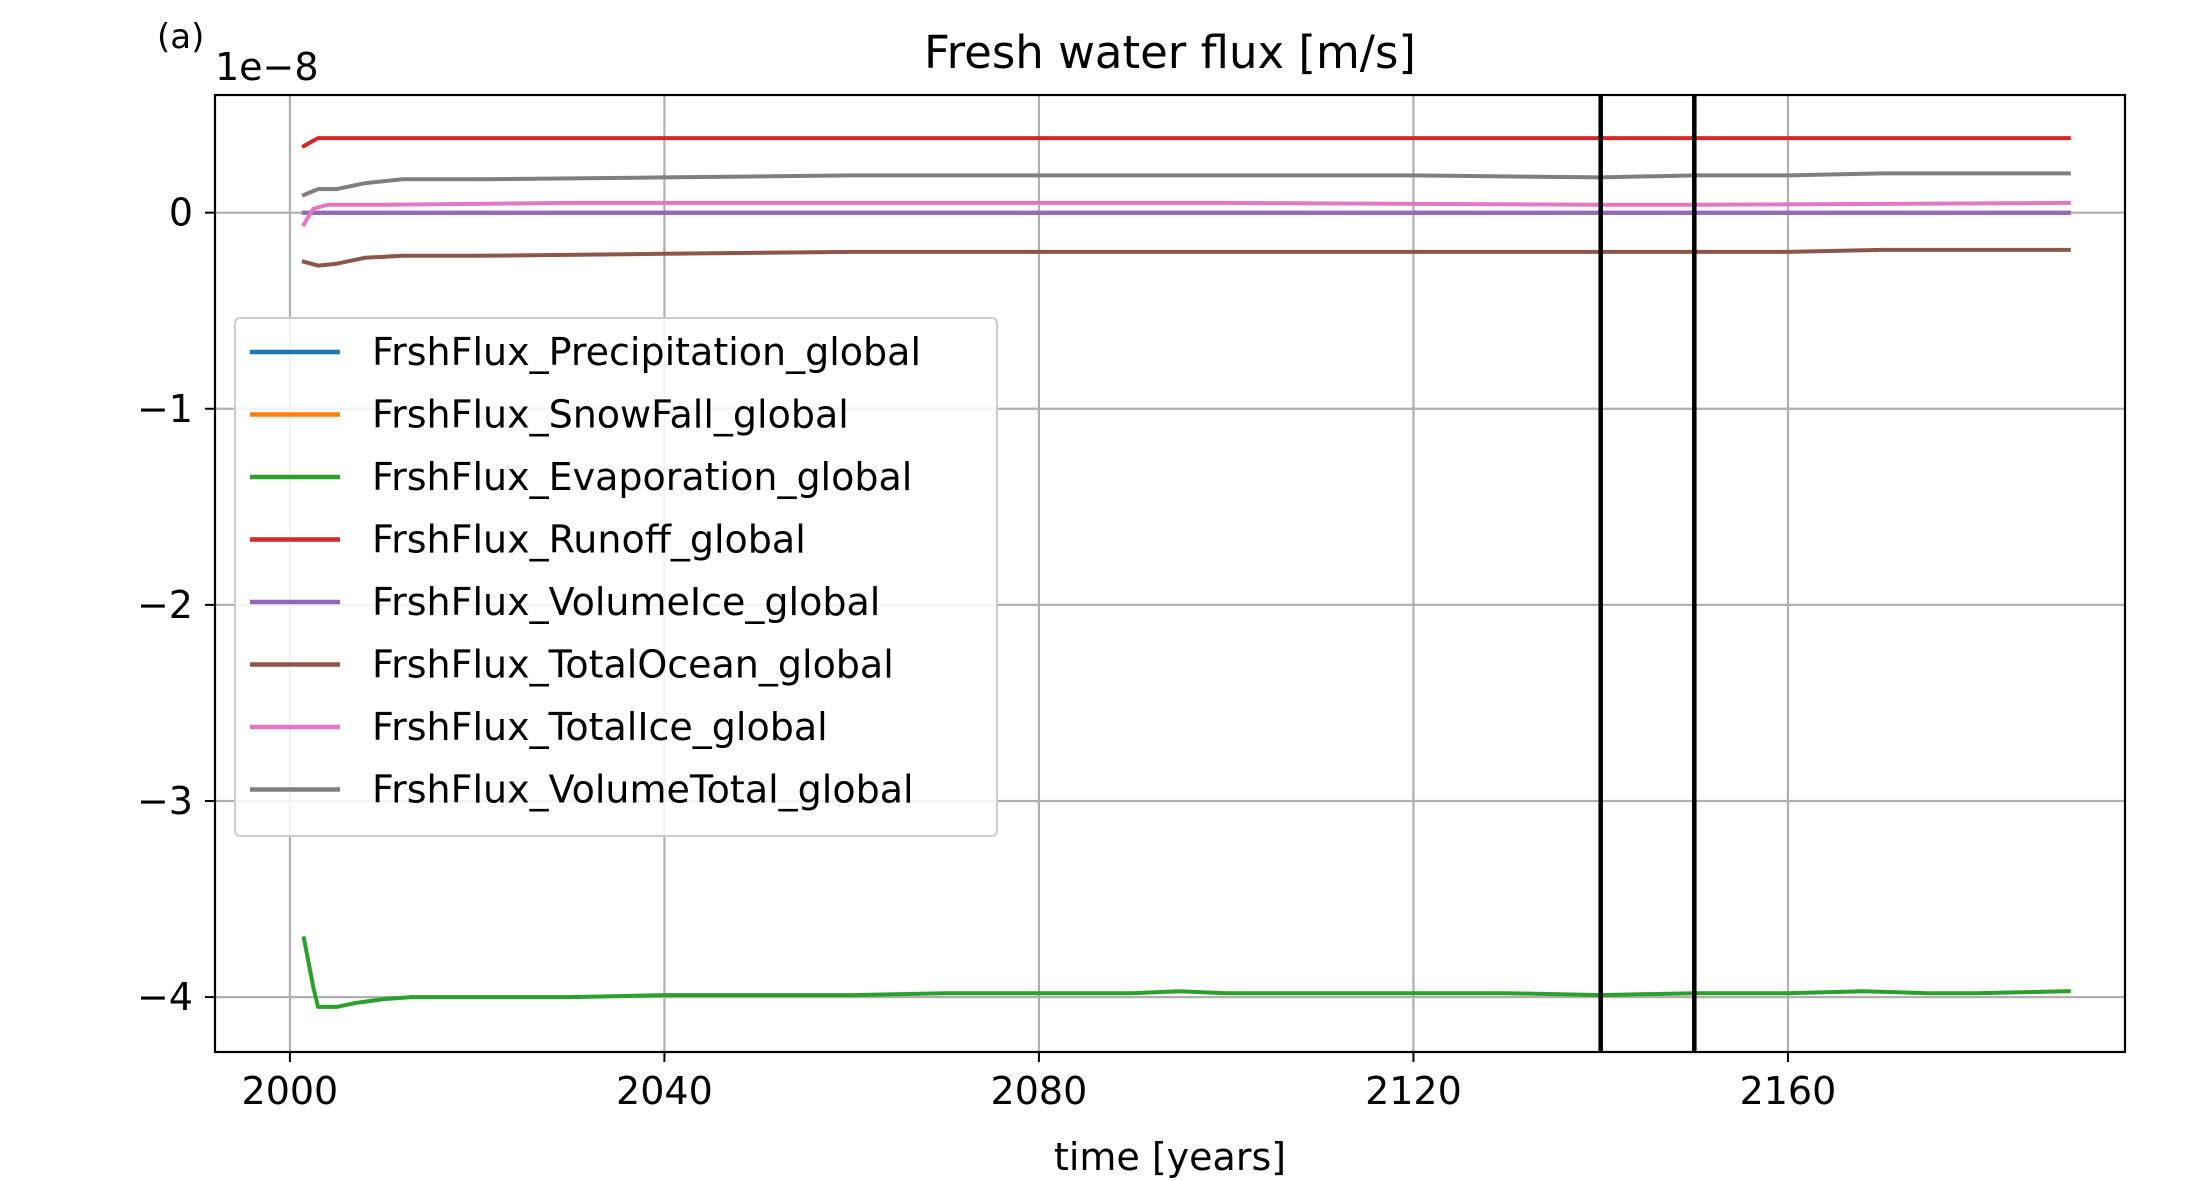  Describe the element at coordinates (610, 415) in the screenshot. I see `legend-label: FrshFlux_SnowFall_global` at that location.